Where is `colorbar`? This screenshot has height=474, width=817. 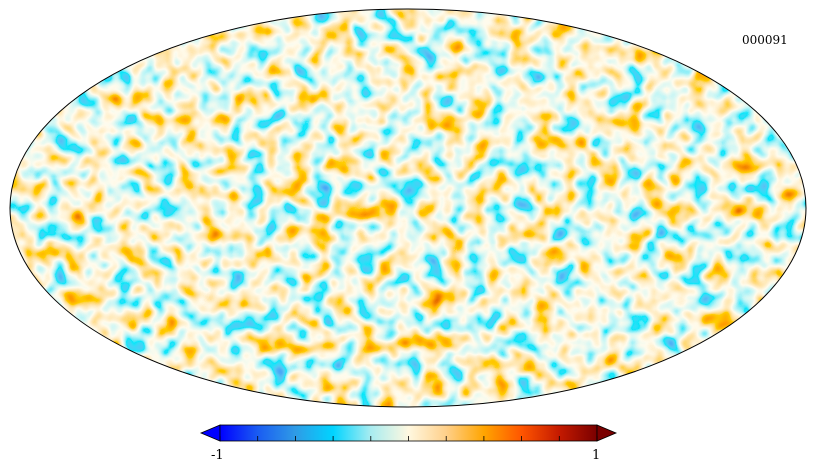
colorbar is located at coordinates (408, 433).